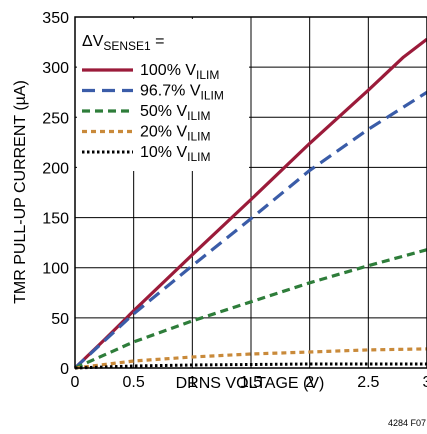 The width and height of the screenshot is (427, 434). I want to click on x-tick-label: 2, so click(309, 382).